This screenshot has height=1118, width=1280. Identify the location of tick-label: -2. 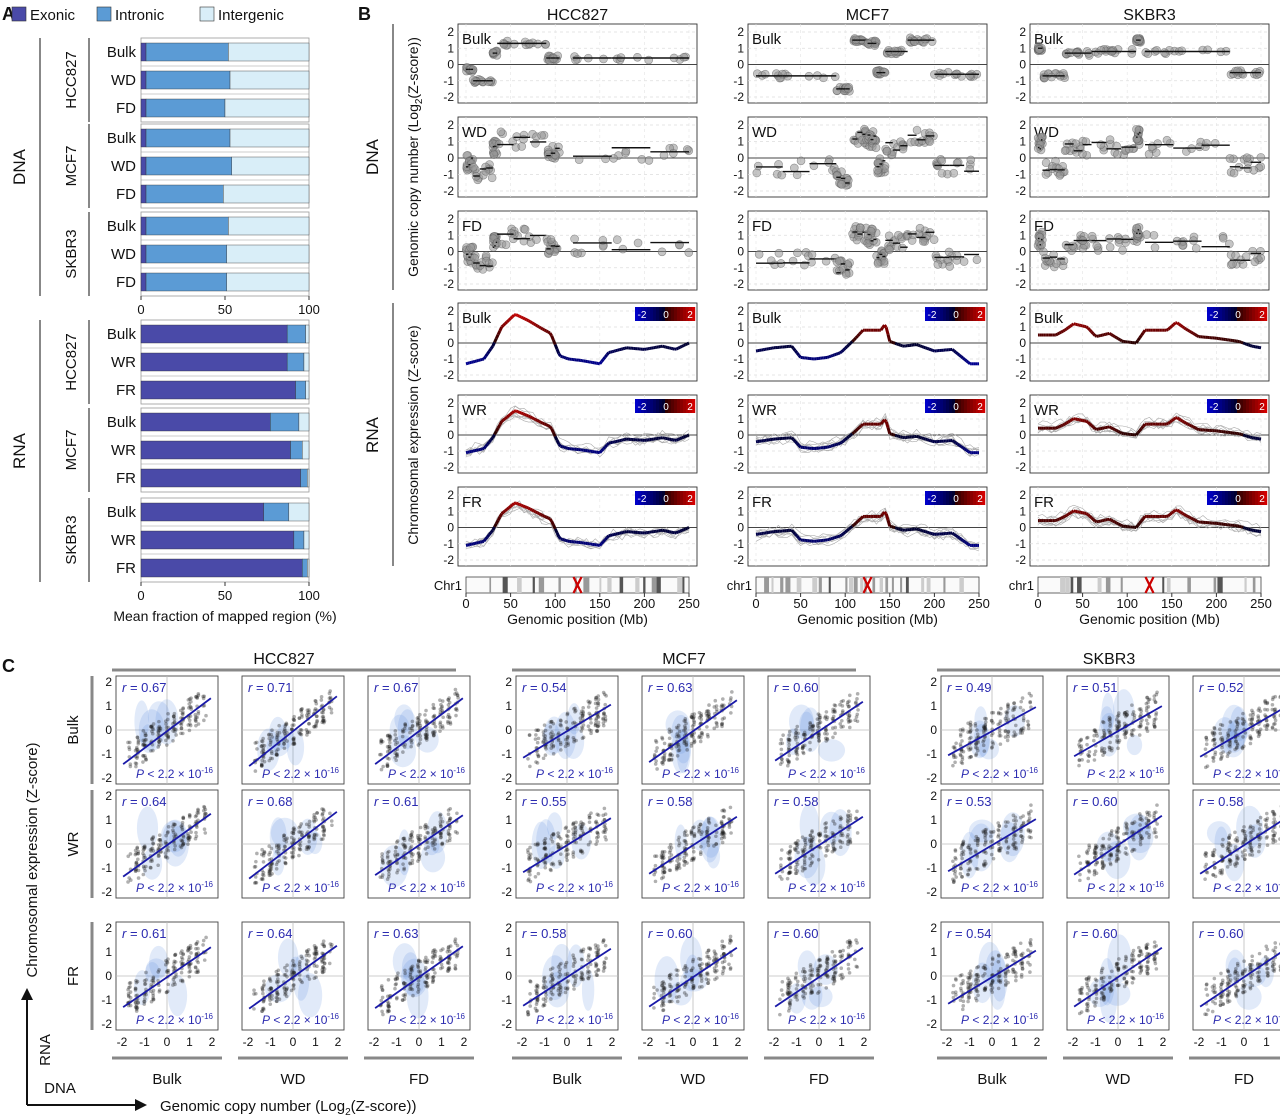
(1020, 467).